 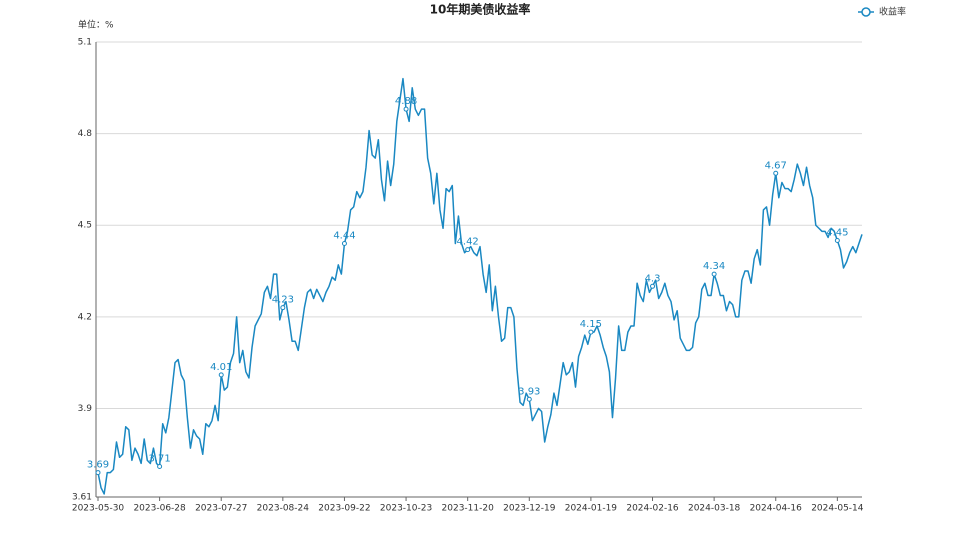 What do you see at coordinates (653, 278) in the screenshot?
I see `value-label: 4.3` at bounding box center [653, 278].